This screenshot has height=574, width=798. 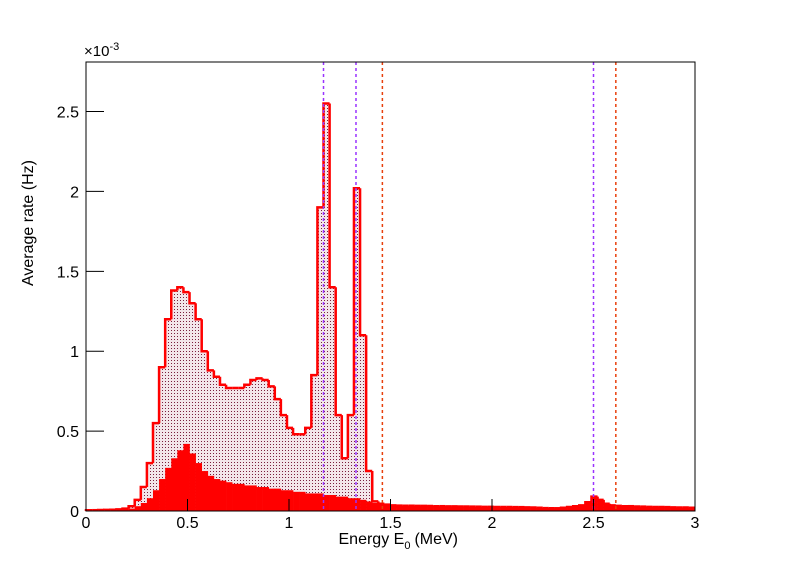 What do you see at coordinates (96, 51) in the screenshot?
I see `exp-base: ×10` at bounding box center [96, 51].